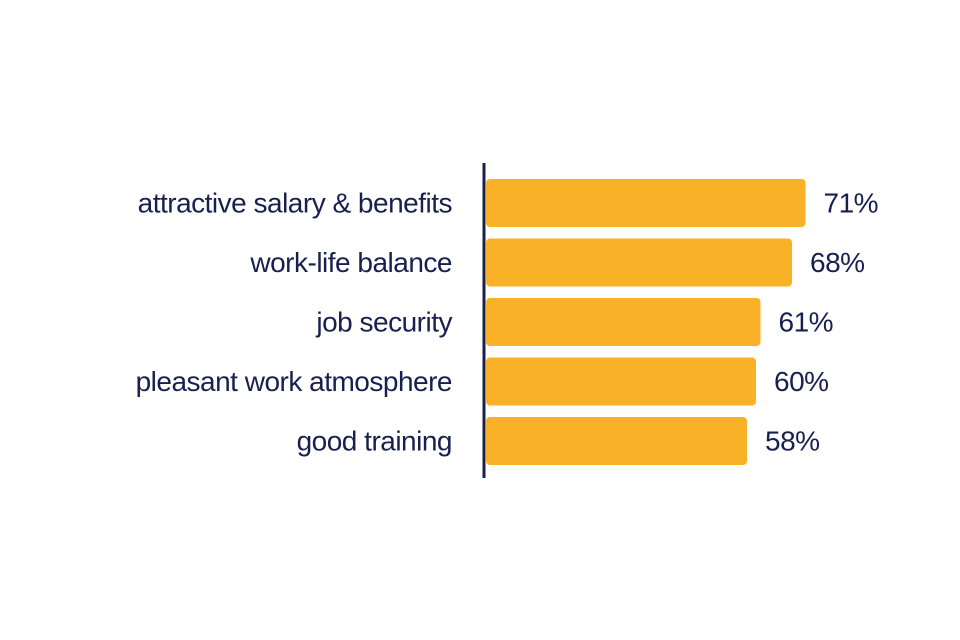 This screenshot has height=640, width=960. What do you see at coordinates (294, 381) in the screenshot?
I see `category-label: pleasant work atmosphere` at bounding box center [294, 381].